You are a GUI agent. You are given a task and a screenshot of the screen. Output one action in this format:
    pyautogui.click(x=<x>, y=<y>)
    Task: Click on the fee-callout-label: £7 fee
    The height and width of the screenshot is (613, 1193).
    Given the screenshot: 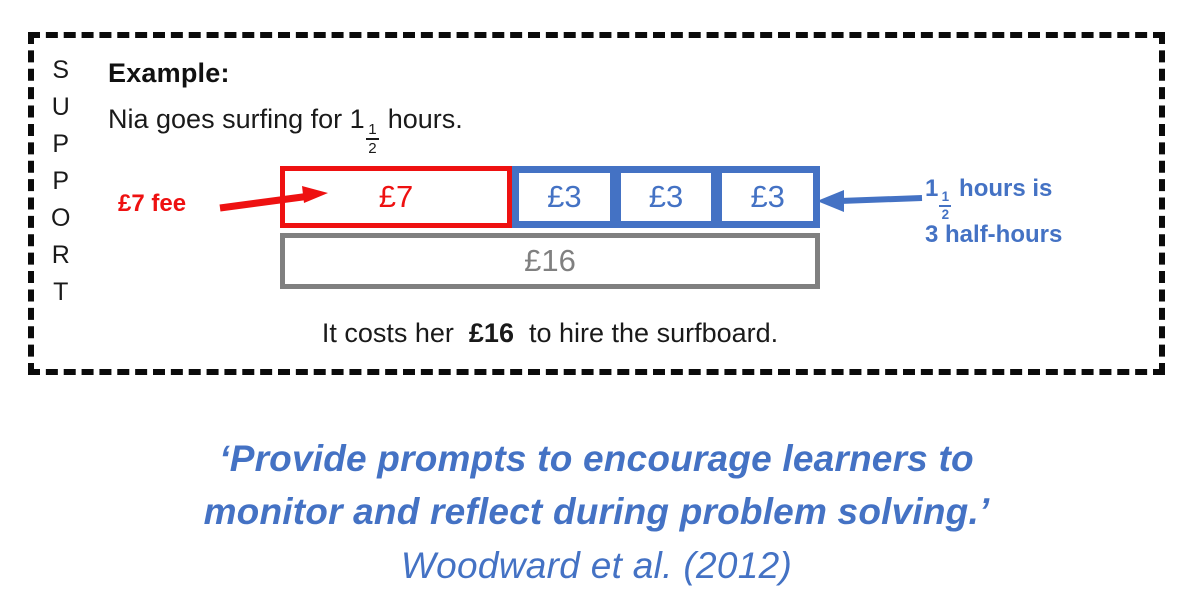 What is the action you would take?
    pyautogui.click(x=152, y=203)
    